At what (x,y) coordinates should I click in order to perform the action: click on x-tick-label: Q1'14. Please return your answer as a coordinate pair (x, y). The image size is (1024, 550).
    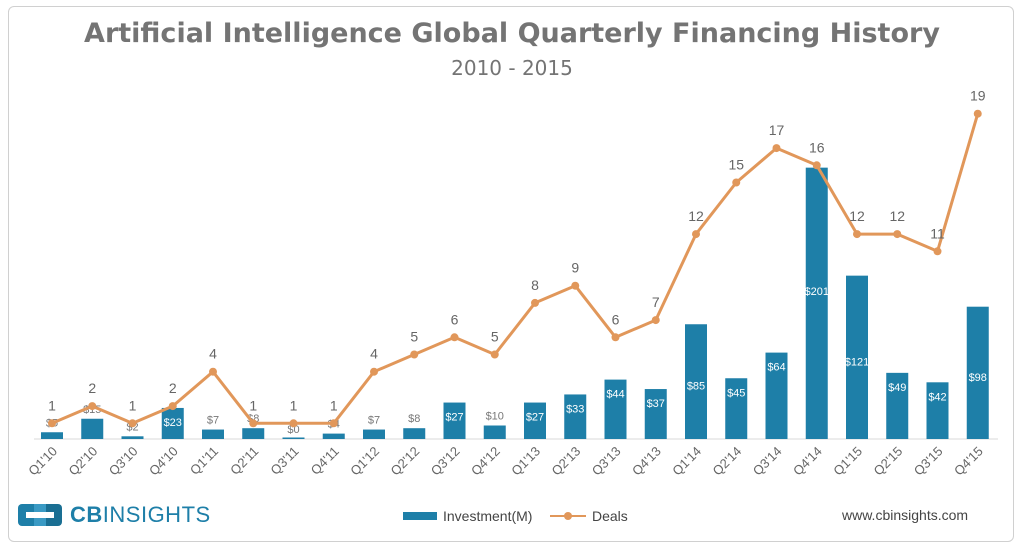
    Looking at the image, I should click on (686, 461).